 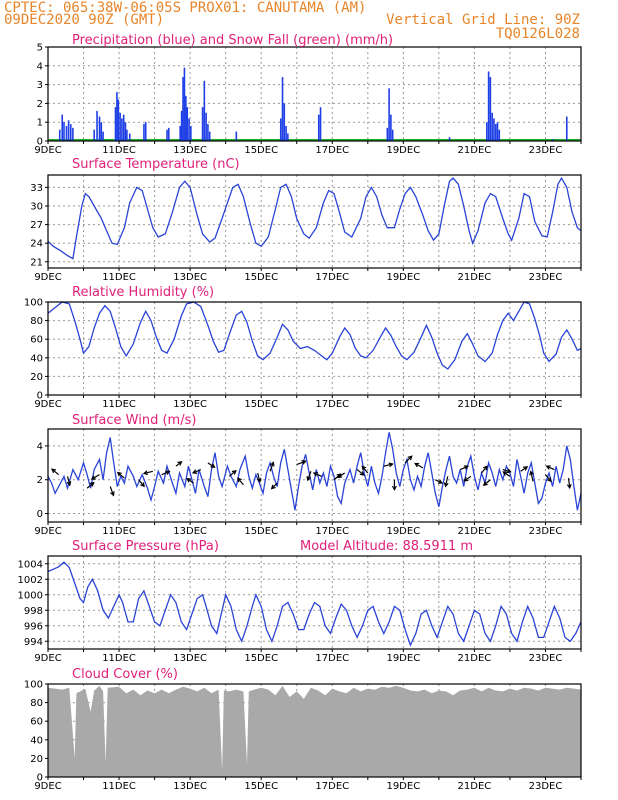 What do you see at coordinates (119, 658) in the screenshot?
I see `pressure-xtick-label: 11DEC` at bounding box center [119, 658].